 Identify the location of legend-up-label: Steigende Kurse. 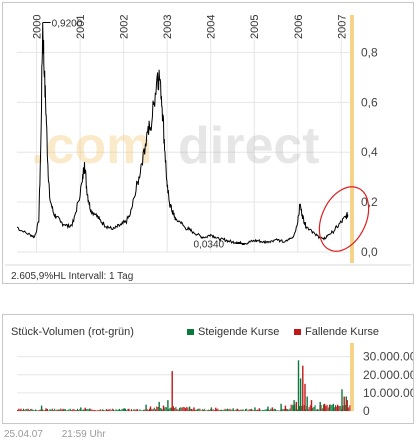
(238, 332).